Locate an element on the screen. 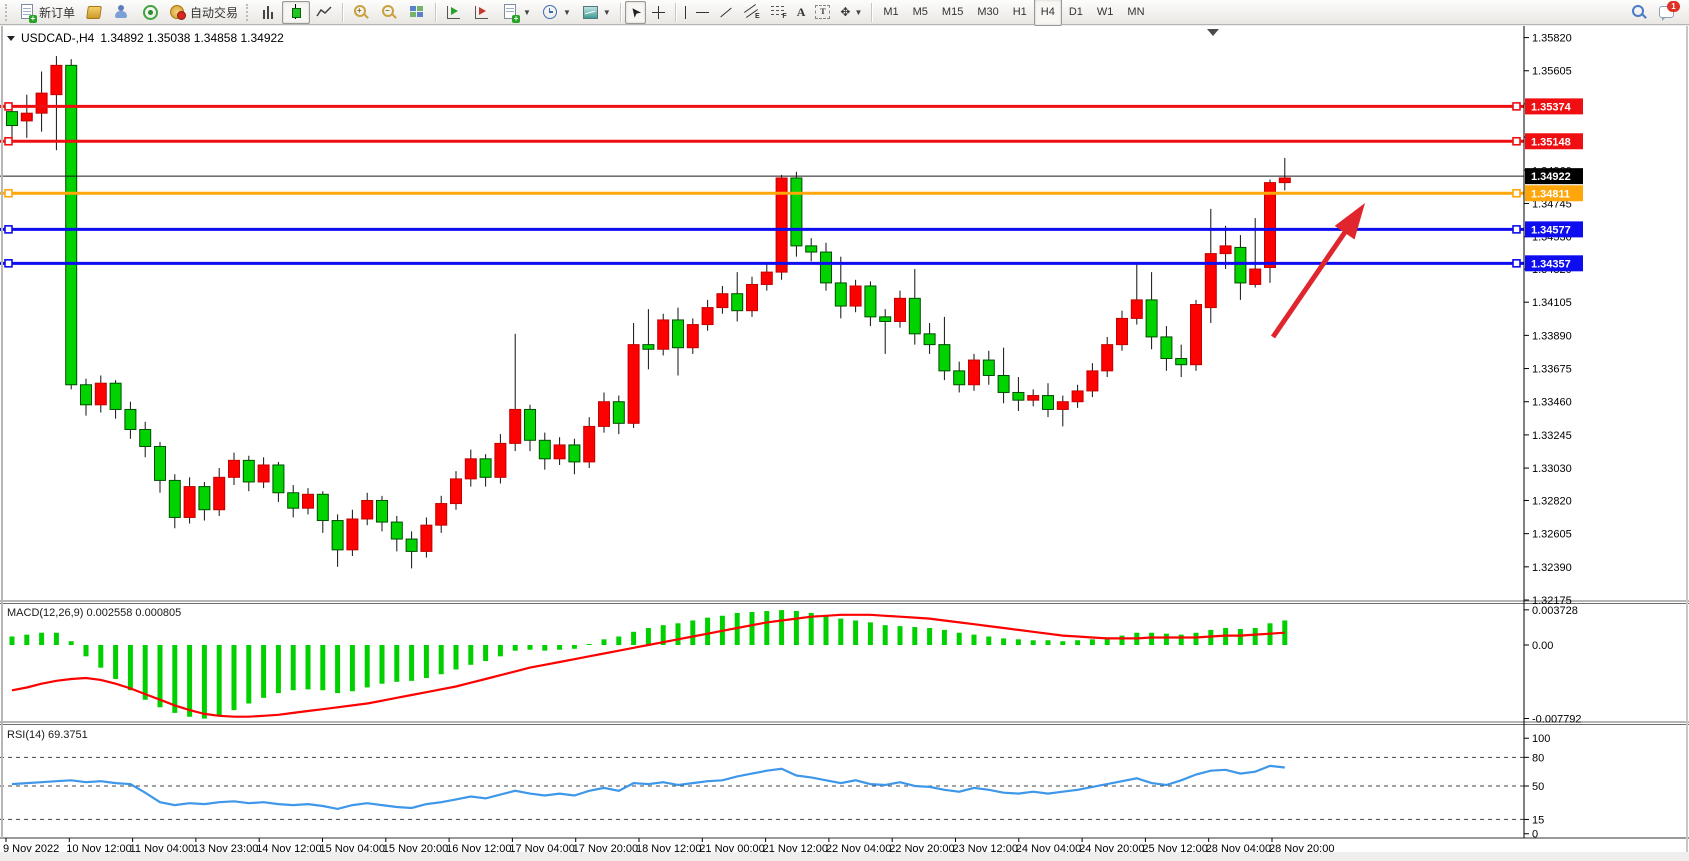 The width and height of the screenshot is (1689, 861). time-tick-label: 13 Nov 23:00 is located at coordinates (225, 849).